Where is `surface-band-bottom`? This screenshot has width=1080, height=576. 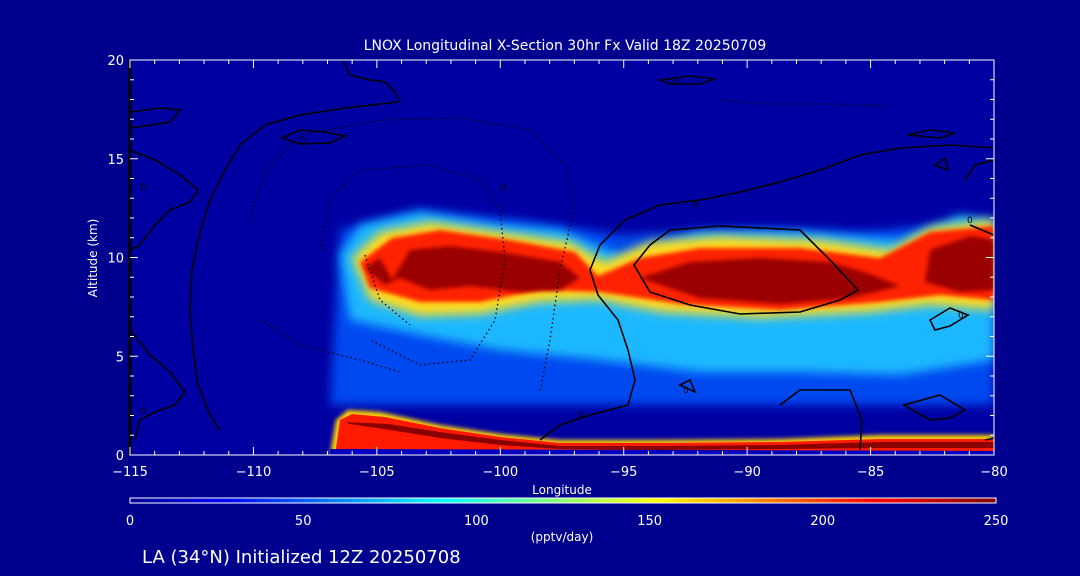
surface-band-bottom is located at coordinates (662, 452).